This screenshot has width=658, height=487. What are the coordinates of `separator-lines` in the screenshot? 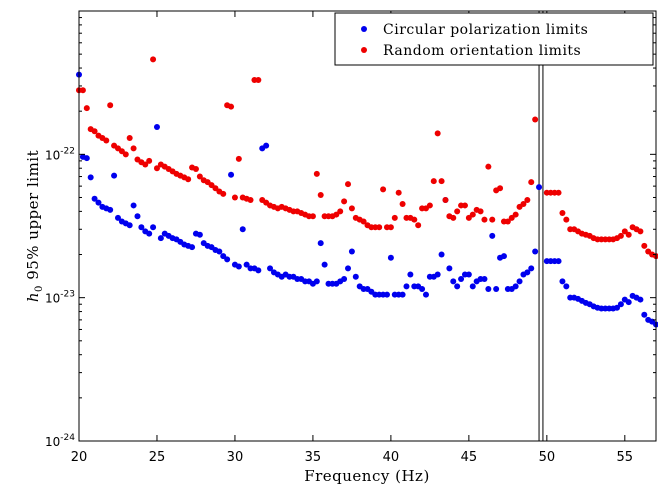 It's located at (541, 226).